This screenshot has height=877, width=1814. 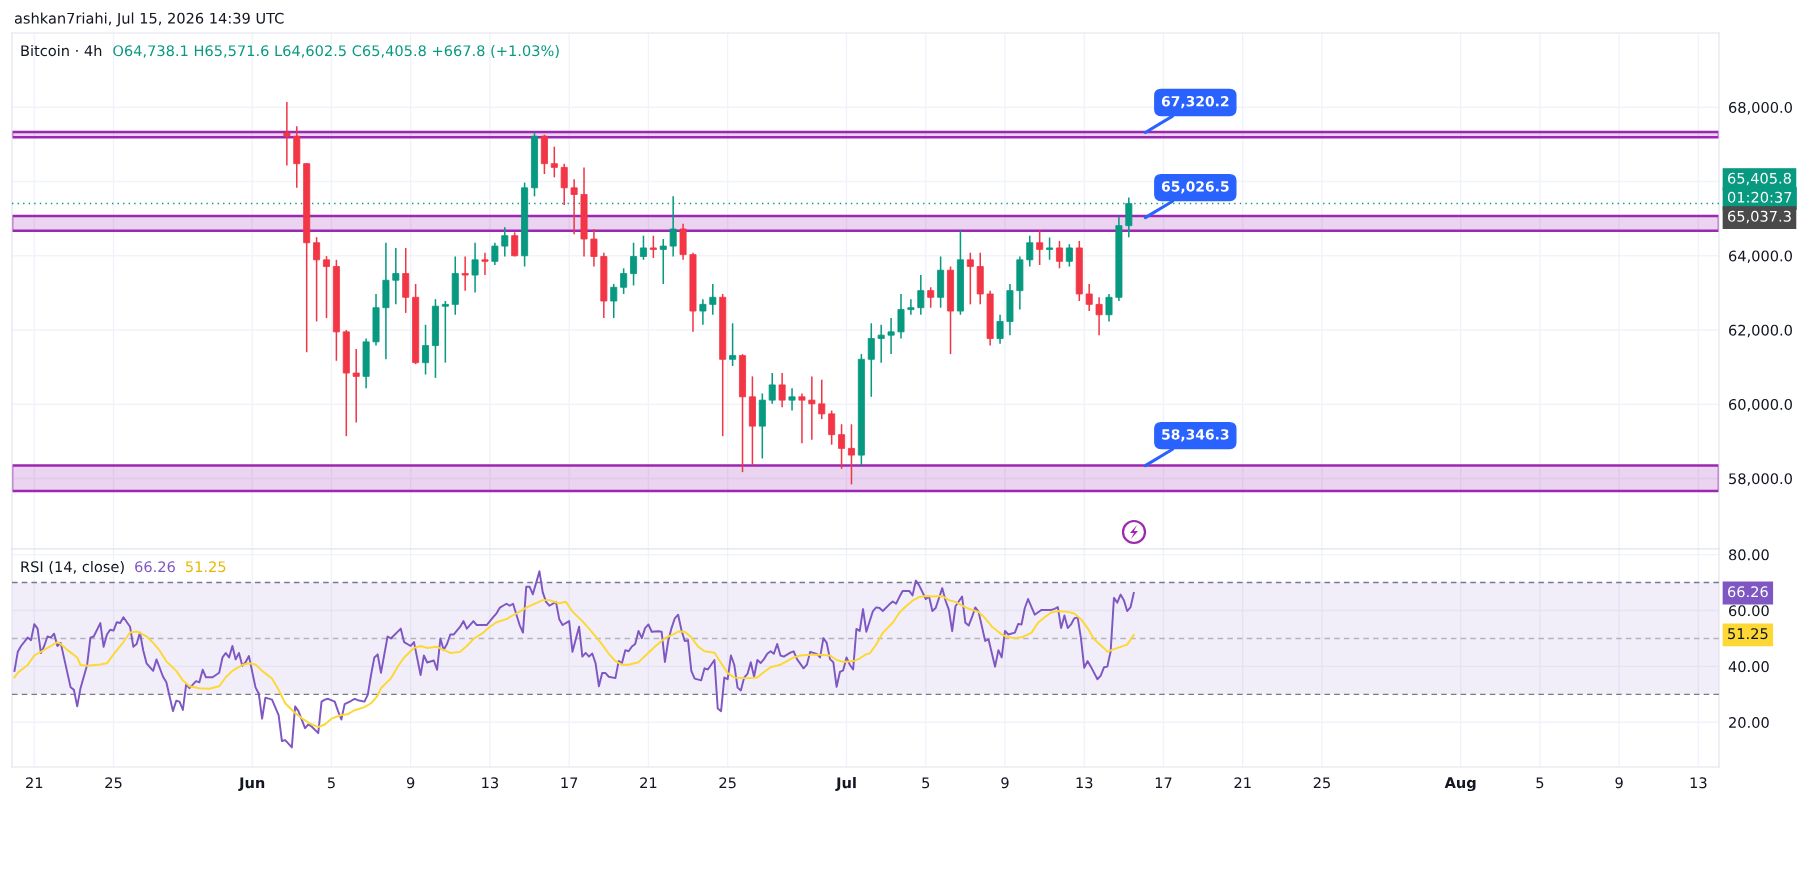 I want to click on ref-line-label: 65,405.8, so click(x=1759, y=179).